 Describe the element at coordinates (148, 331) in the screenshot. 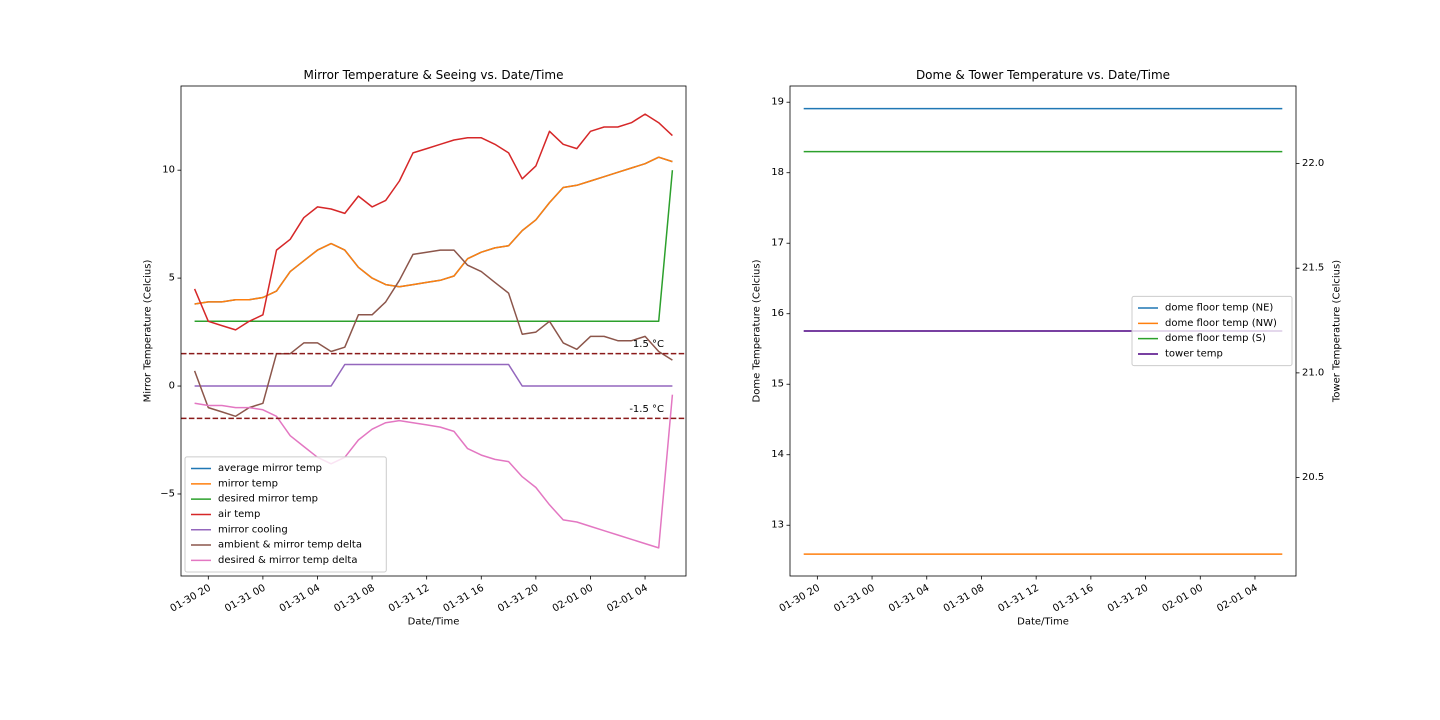

I see `y-axis-label: Mirror Temperature (Celcius)` at that location.